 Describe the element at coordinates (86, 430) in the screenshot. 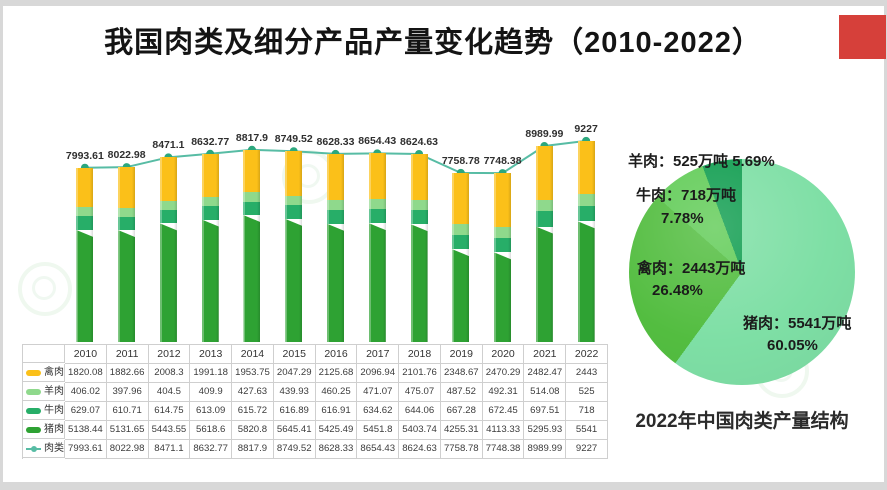

I see `table-value-cell: 5138.44` at that location.